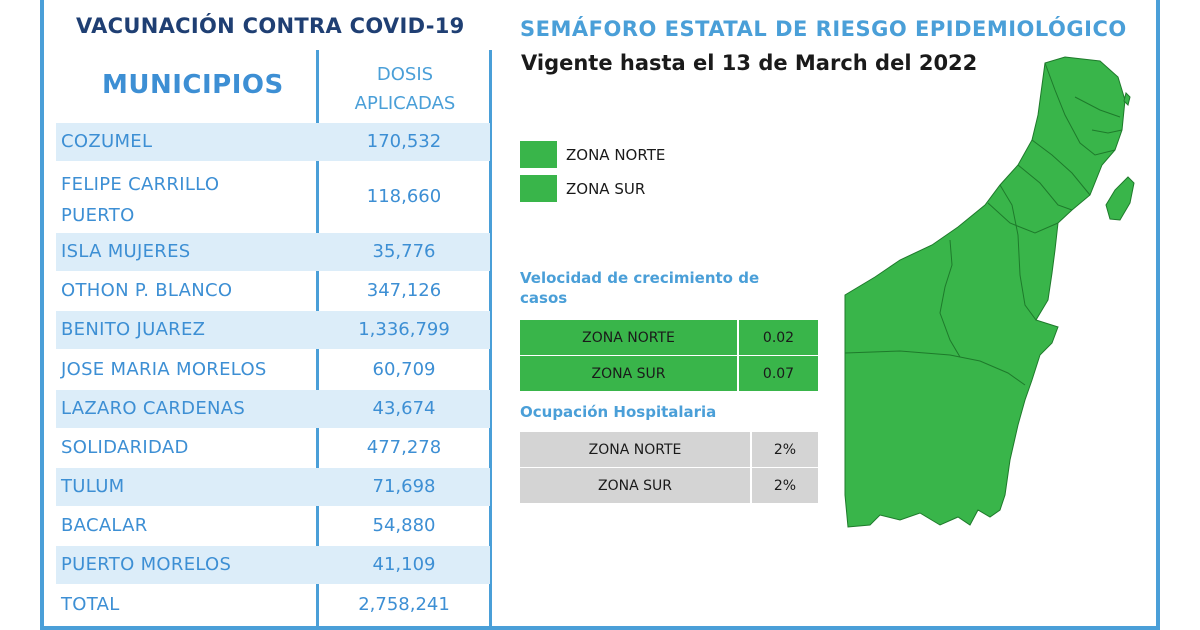 Image resolution: width=1200 pixels, height=630 pixels. What do you see at coordinates (538, 154) in the screenshot?
I see `legend-swatch-norte` at bounding box center [538, 154].